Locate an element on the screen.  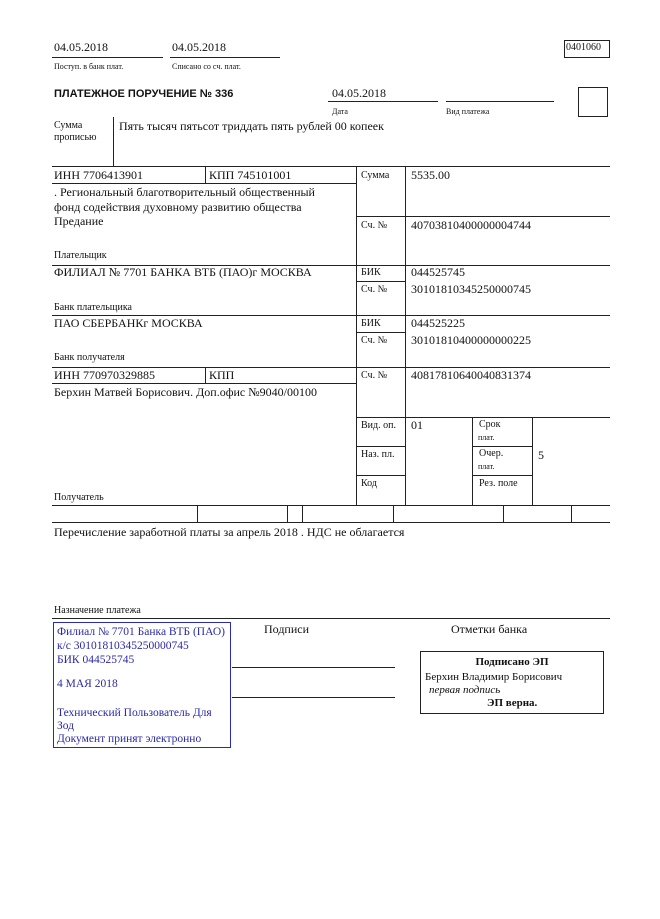
payee-bank-bik: 044525225 is located at coordinates (438, 323).